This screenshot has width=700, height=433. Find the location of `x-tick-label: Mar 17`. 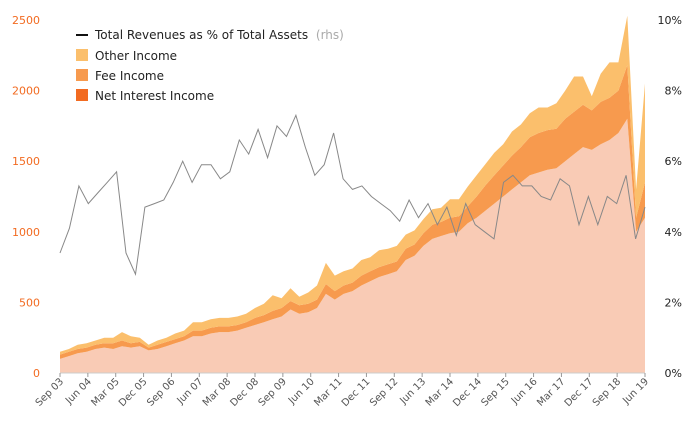

x-tick-label: Mar 17 is located at coordinates (551, 392).